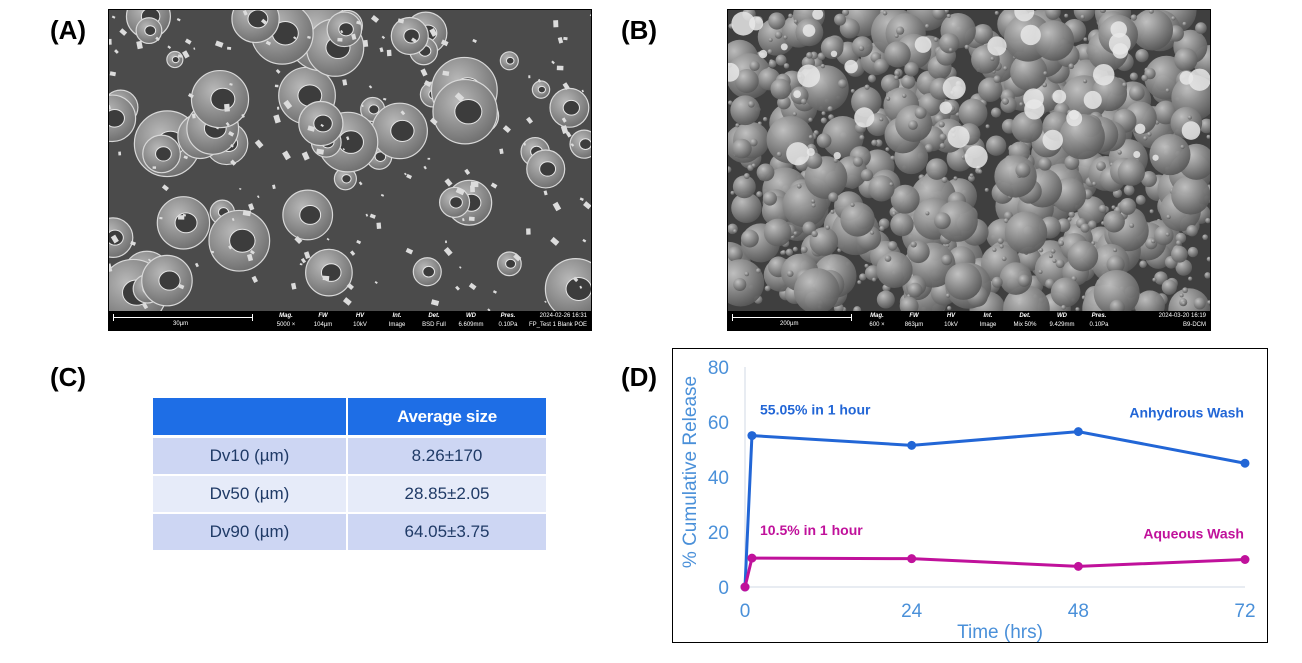 Image resolution: width=1302 pixels, height=663 pixels. What do you see at coordinates (1025, 325) in the screenshot?
I see `sem-field-value: Mix 50%` at bounding box center [1025, 325].